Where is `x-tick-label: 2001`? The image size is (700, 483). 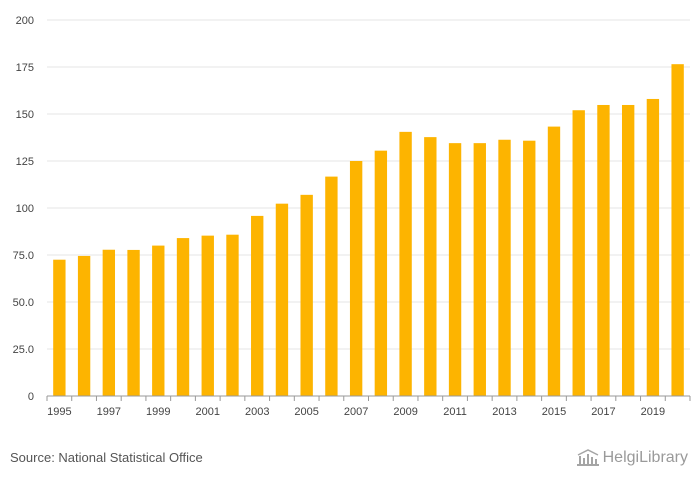
x-tick-label: 2001 is located at coordinates (208, 412).